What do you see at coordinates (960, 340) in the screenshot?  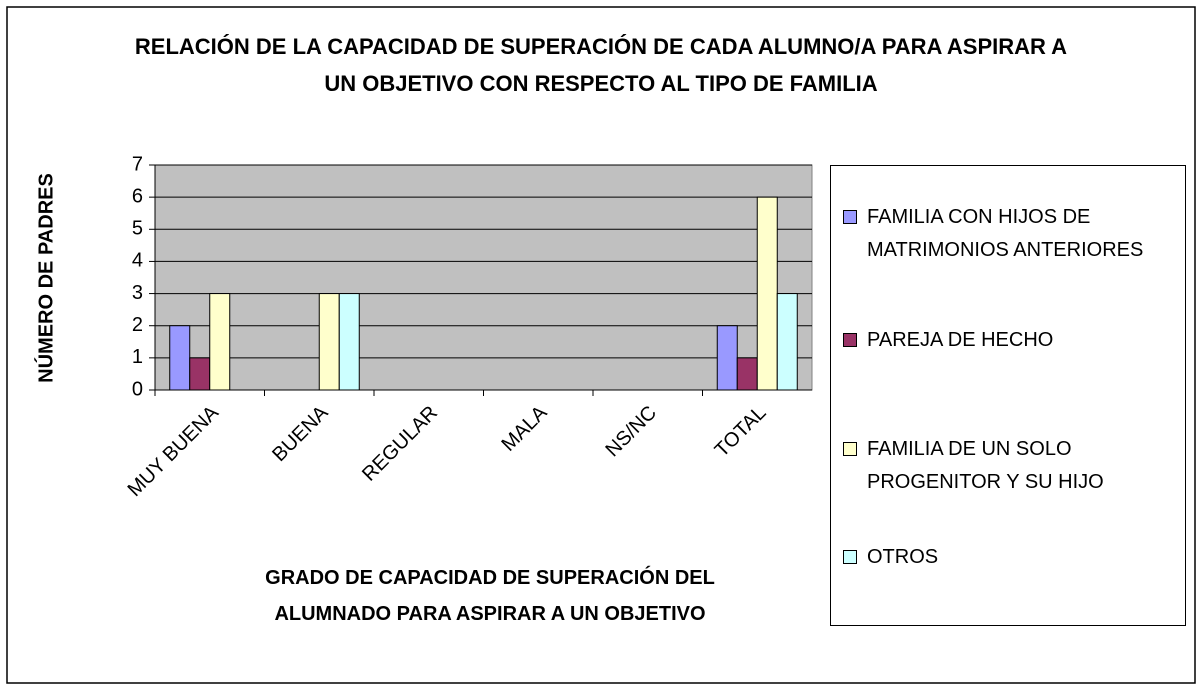 I see `legend-label: PAREJA DE HECHO` at bounding box center [960, 340].